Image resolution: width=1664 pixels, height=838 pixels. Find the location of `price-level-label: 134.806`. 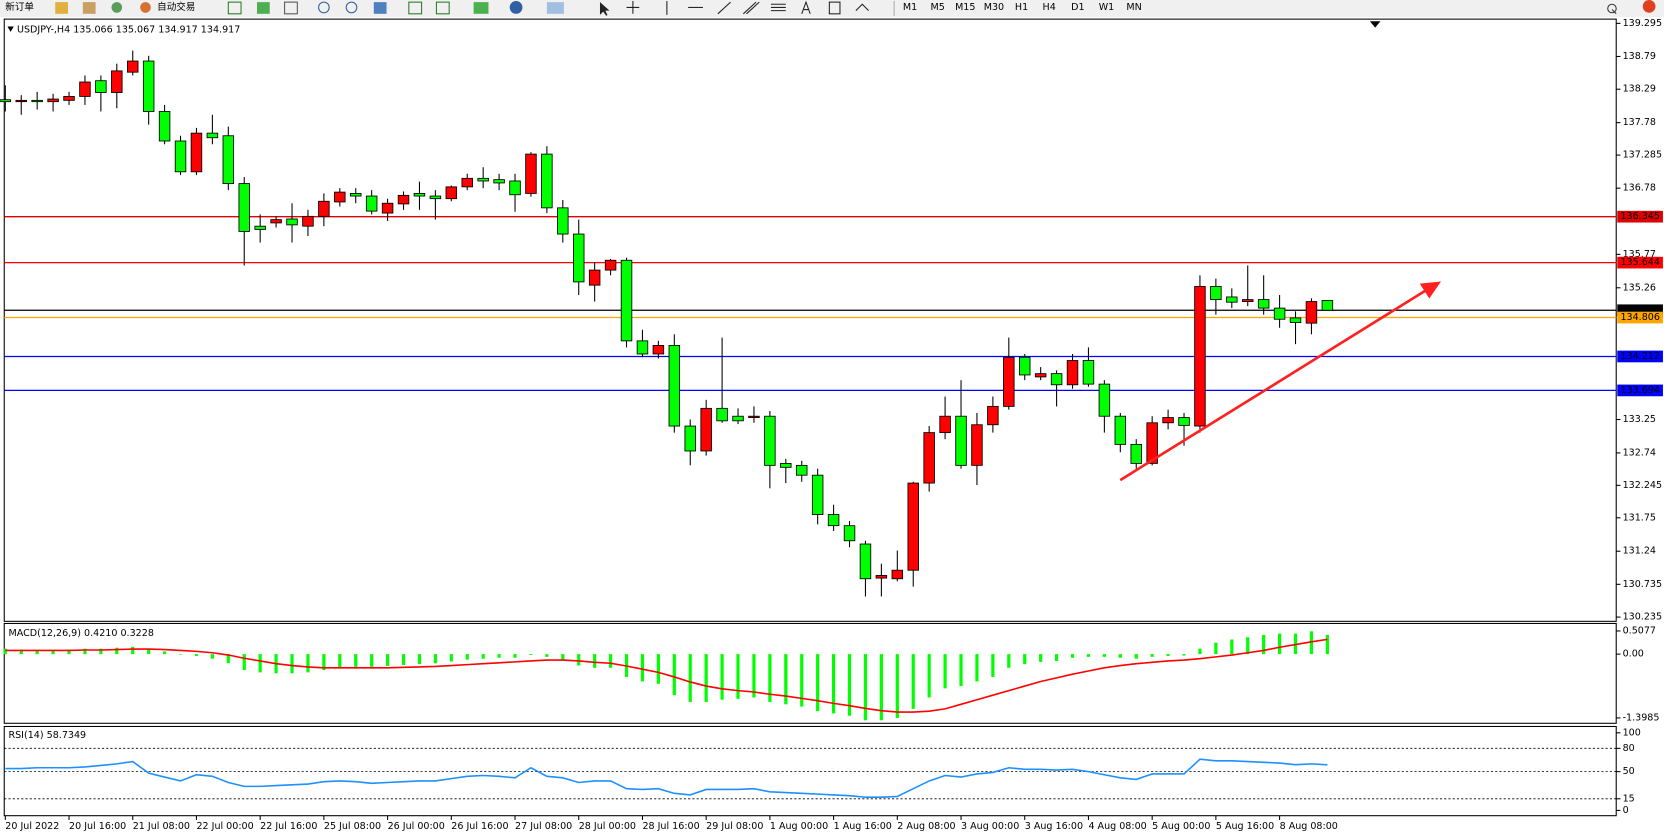

price-level-label: 134.806 is located at coordinates (1639, 317).